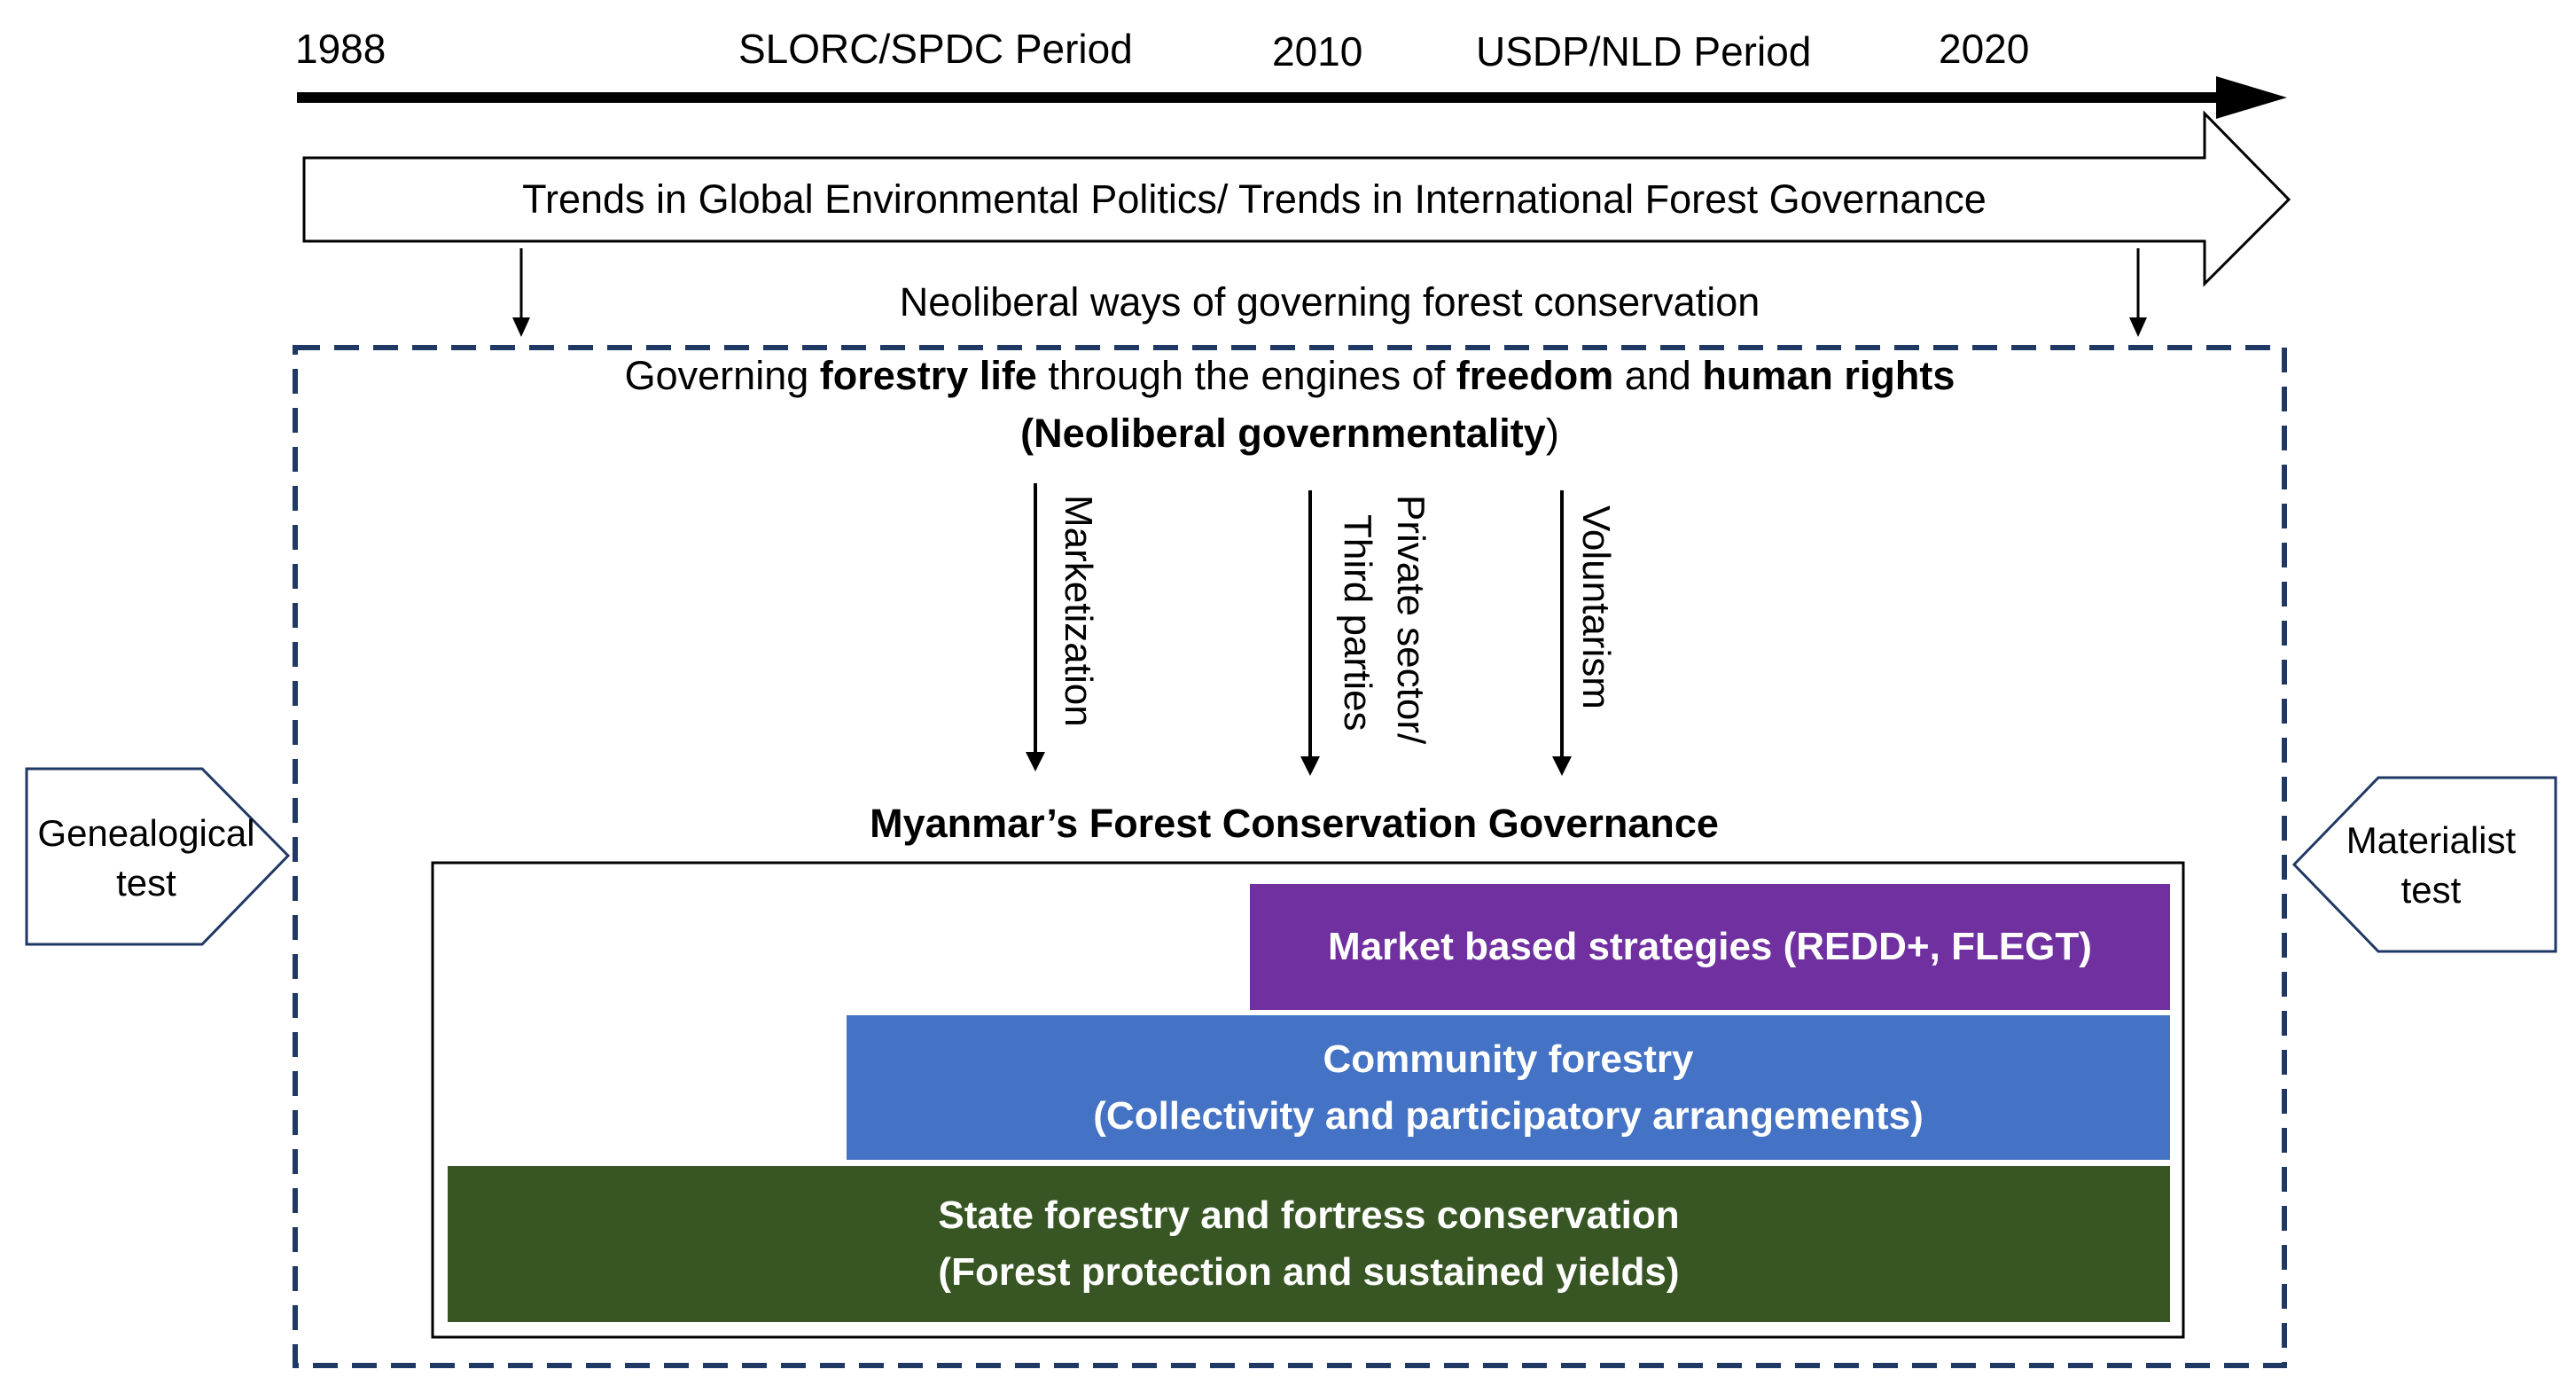 This screenshot has height=1393, width=2576. I want to click on genealogical-line1: Genealogical, so click(146, 833).